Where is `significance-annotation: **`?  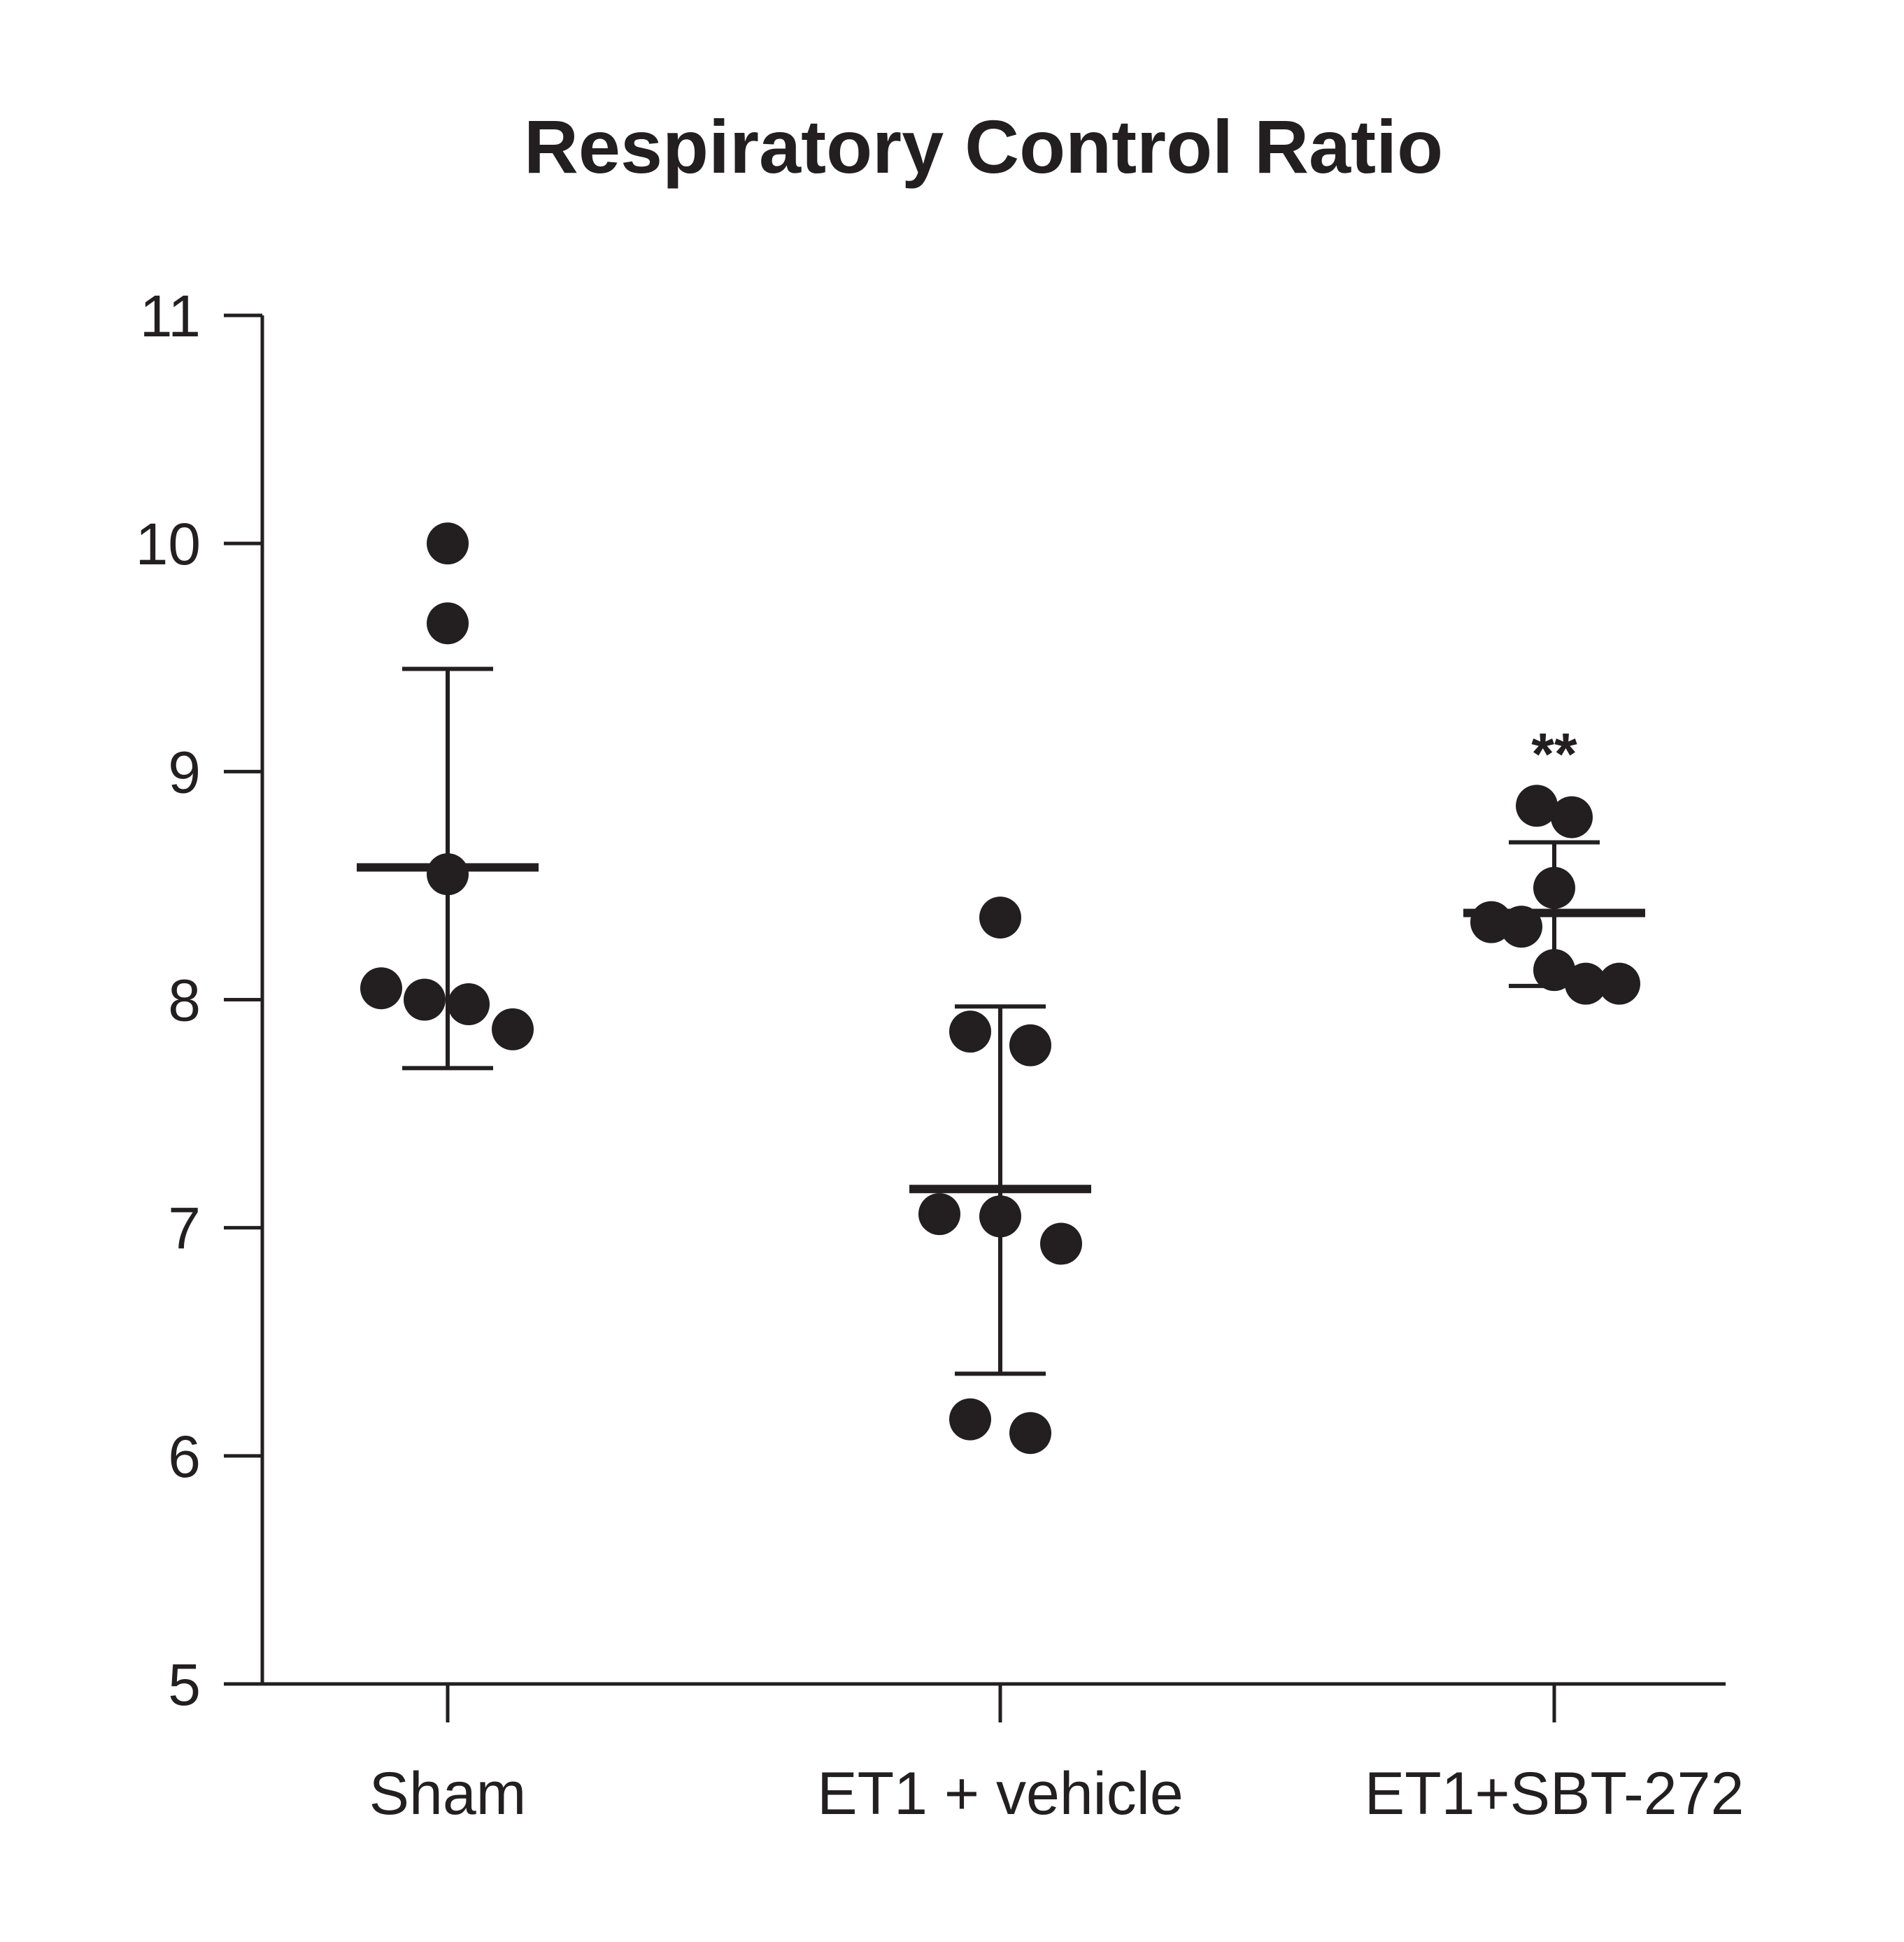
significance-annotation: ** is located at coordinates (1554, 754).